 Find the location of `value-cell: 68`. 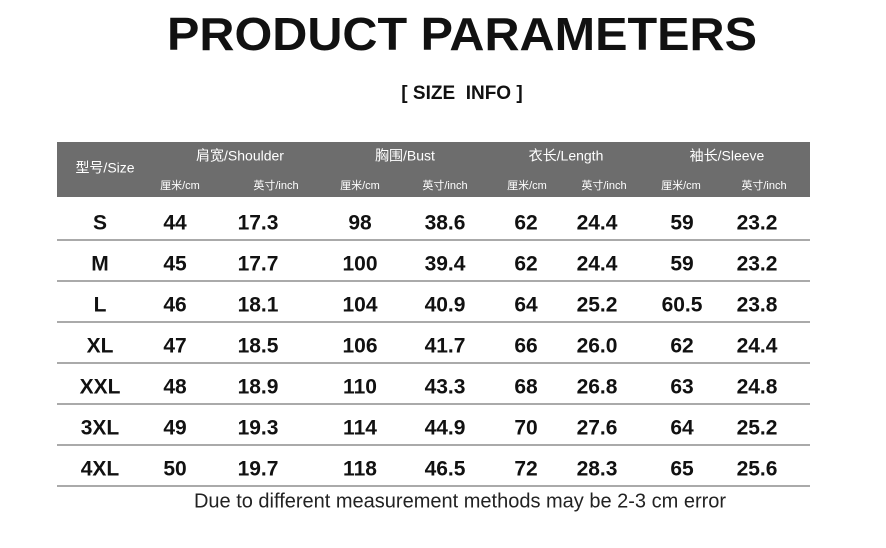

value-cell: 68 is located at coordinates (526, 387).